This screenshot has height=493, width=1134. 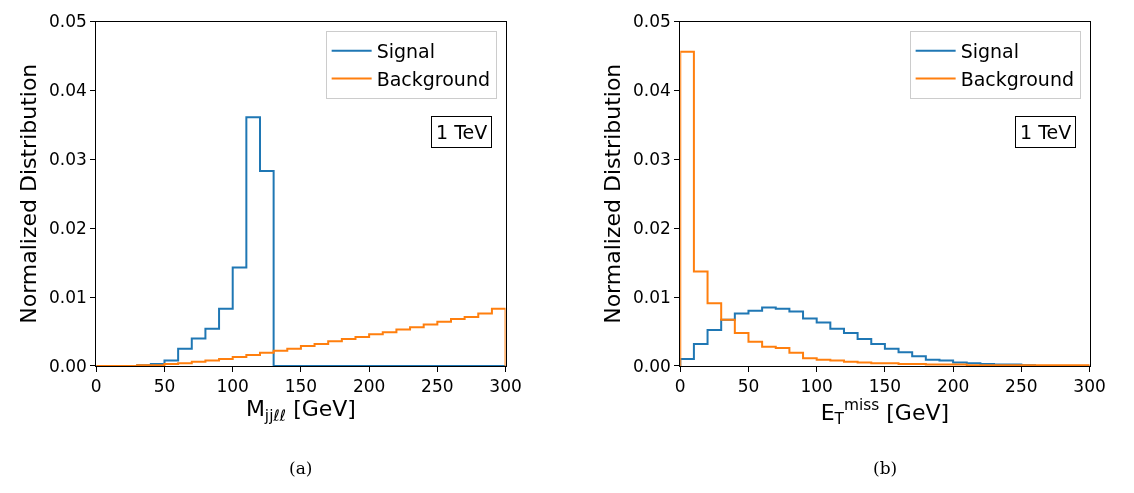 What do you see at coordinates (885, 468) in the screenshot?
I see `text: (b)` at bounding box center [885, 468].